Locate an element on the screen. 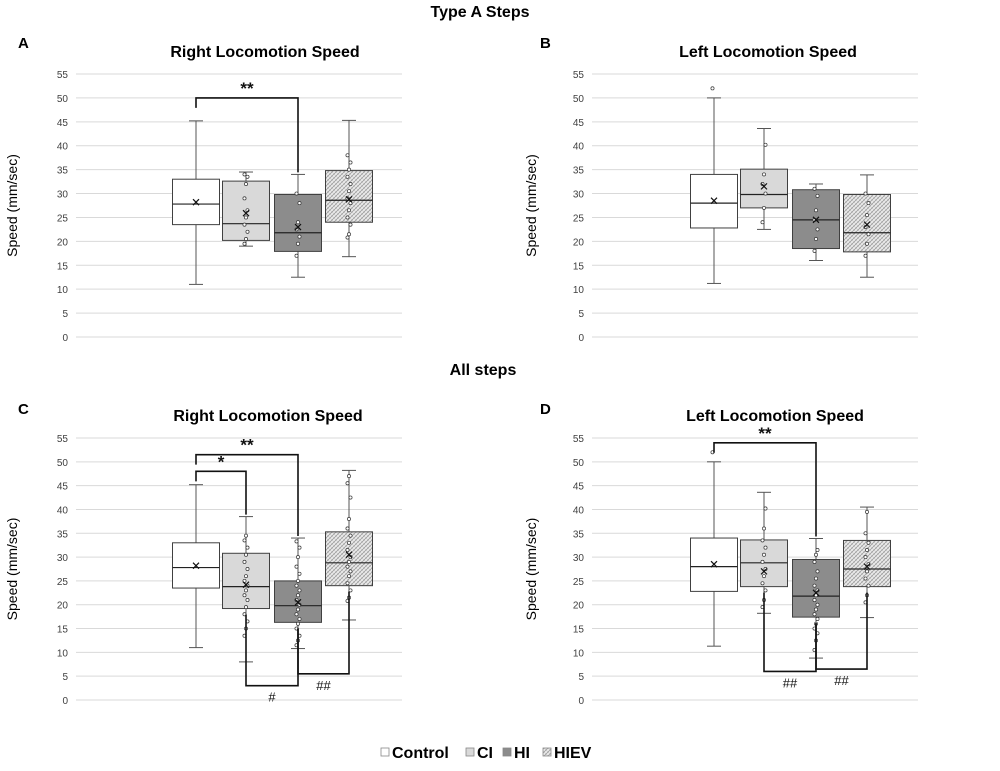 This screenshot has height=771, width=1000. legend-label: CI is located at coordinates (485, 753).